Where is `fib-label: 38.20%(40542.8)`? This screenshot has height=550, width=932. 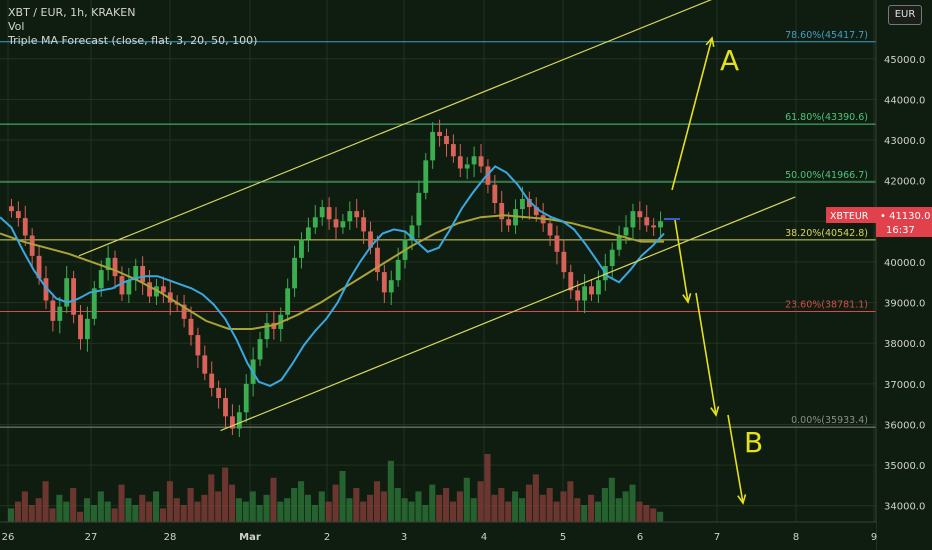 fib-label: 38.20%(40542.8) is located at coordinates (826, 233).